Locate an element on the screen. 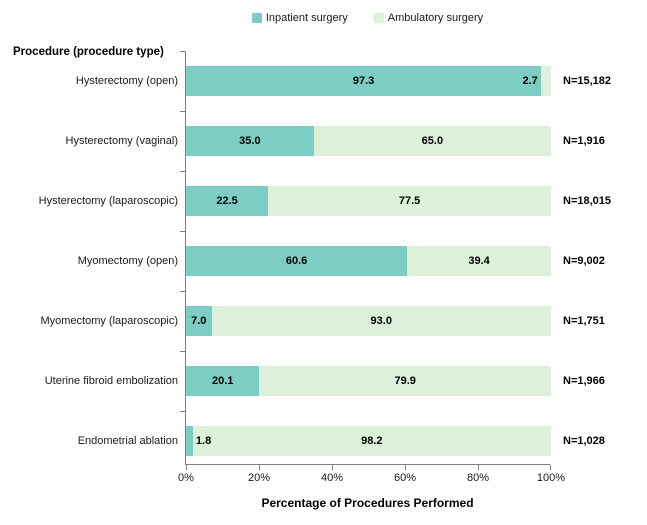 This screenshot has height=525, width=647. legend: Inpatient surgery Ambulatory surgery is located at coordinates (367, 18).